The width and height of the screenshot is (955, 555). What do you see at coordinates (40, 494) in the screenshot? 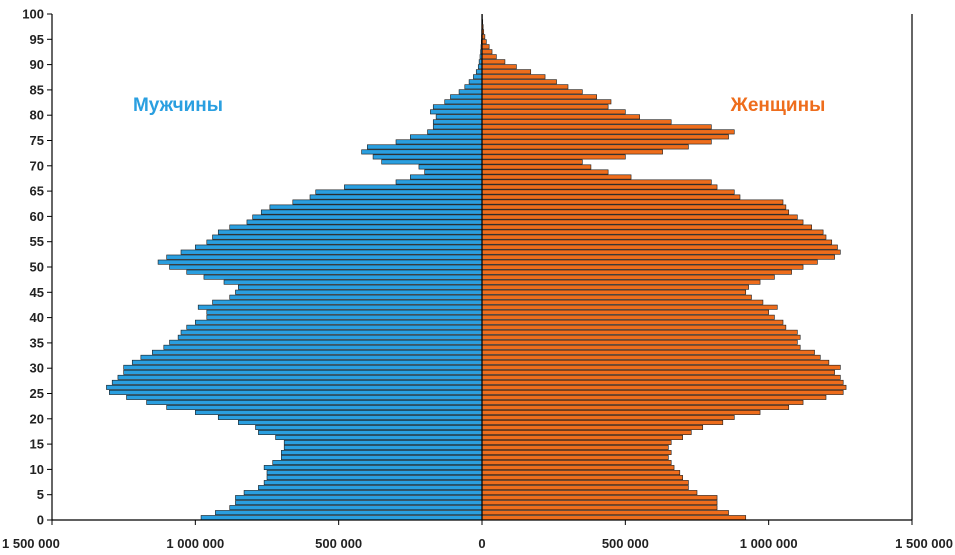
I see `y-tick-label: 5` at bounding box center [40, 494].